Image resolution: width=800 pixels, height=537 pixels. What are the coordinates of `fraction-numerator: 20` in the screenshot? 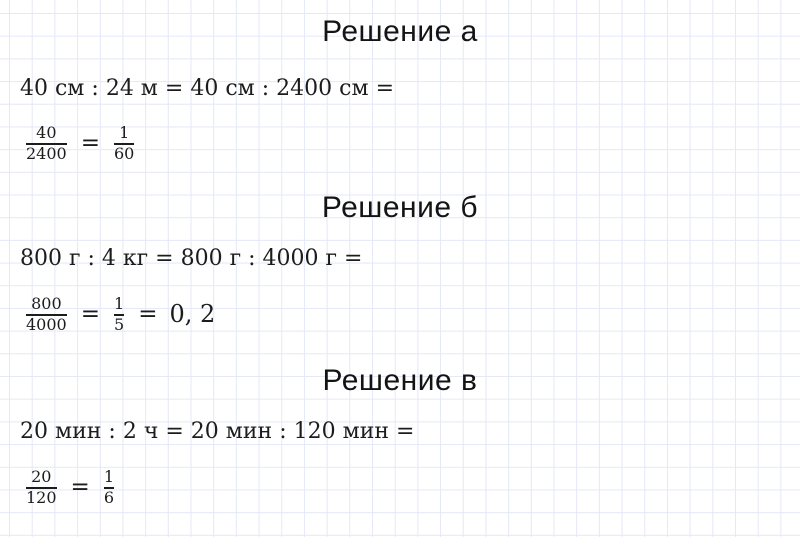 It's located at (41, 477).